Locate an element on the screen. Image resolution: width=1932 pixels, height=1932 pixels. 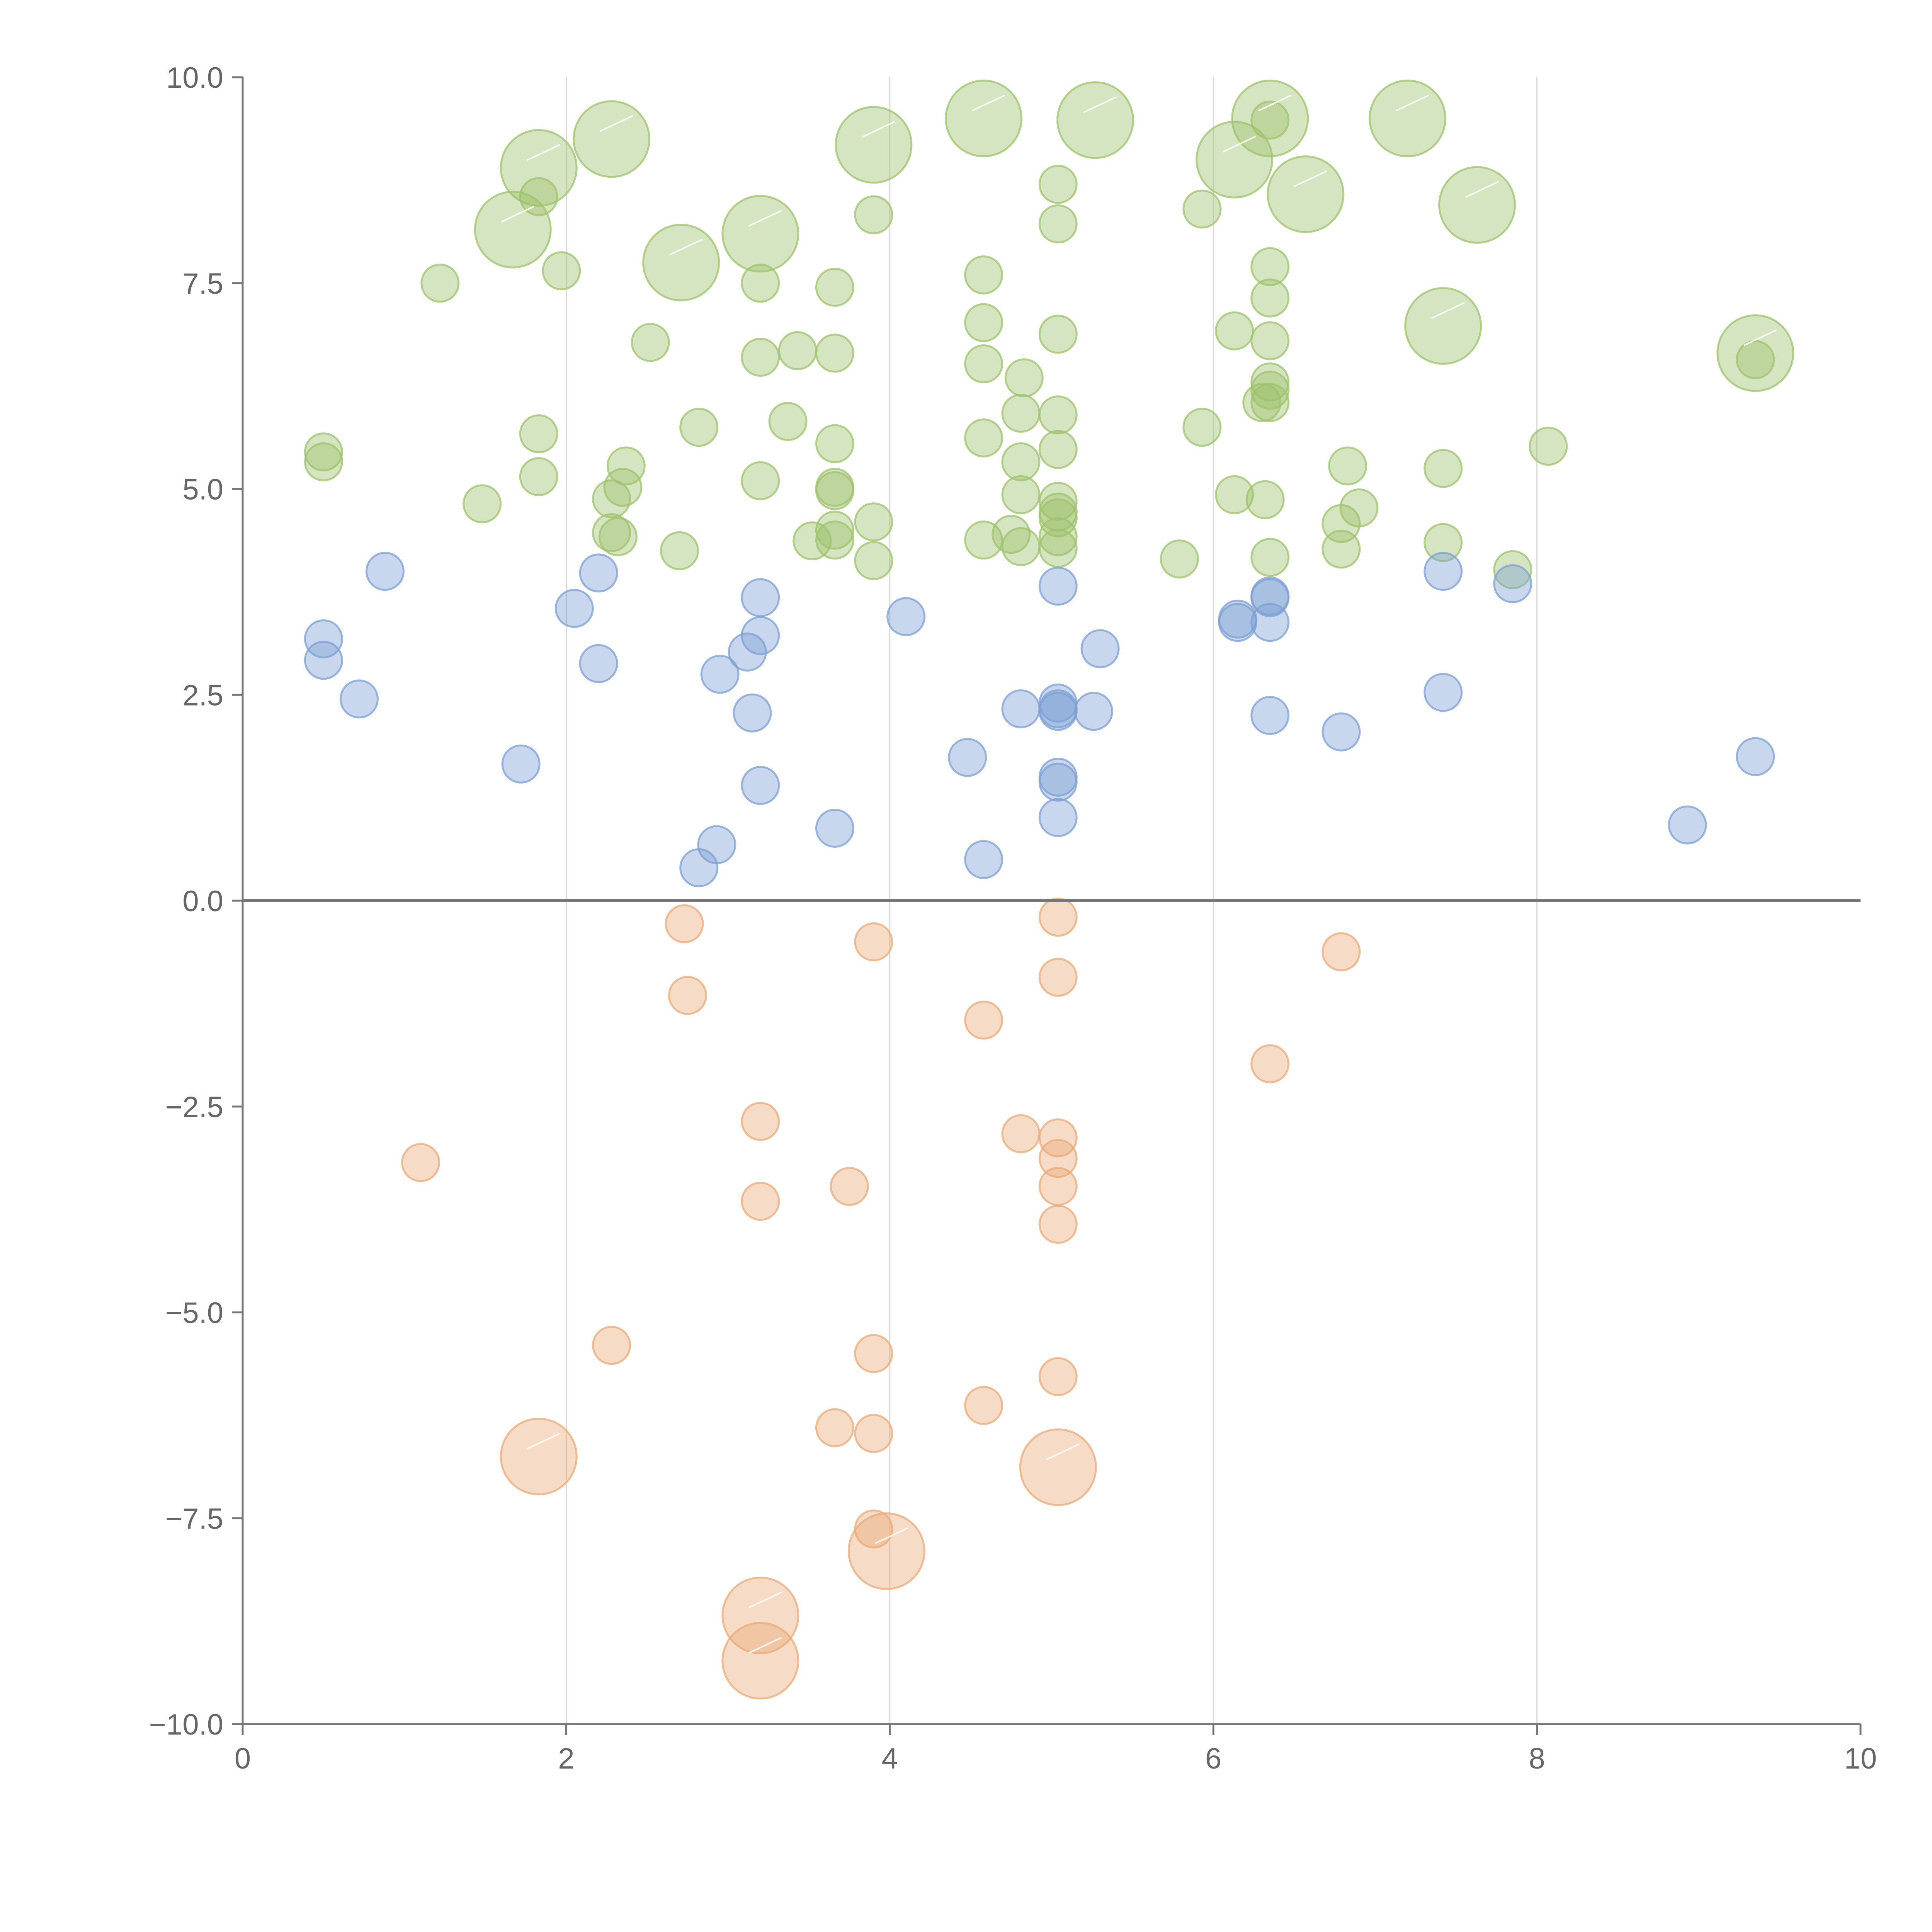
y-tick-label: 0.0 is located at coordinates (202, 901).